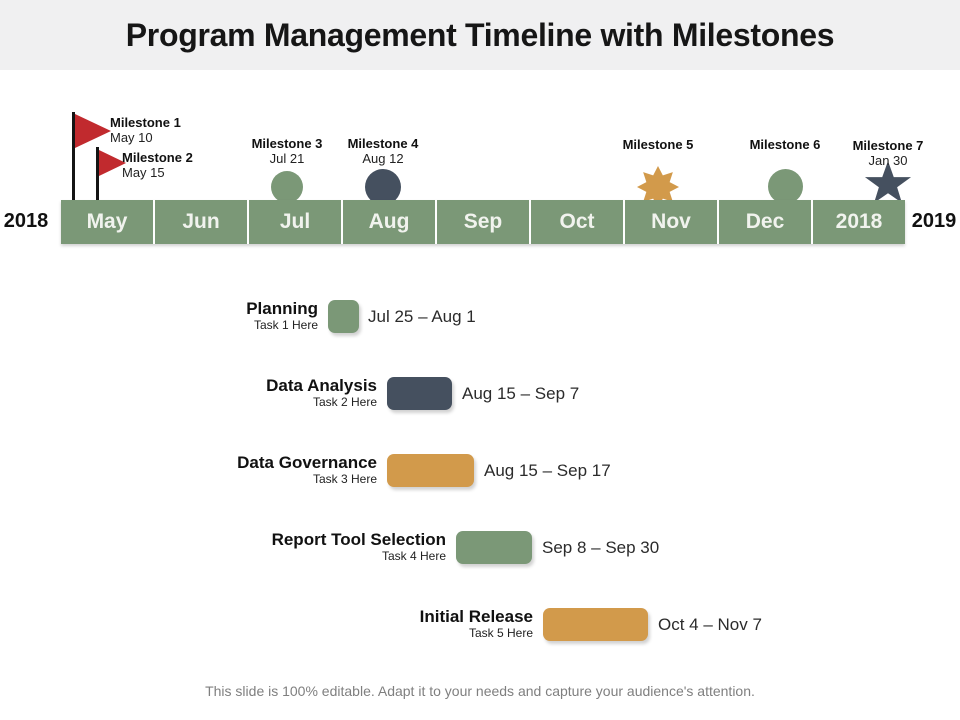 The height and width of the screenshot is (720, 960). Describe the element at coordinates (888, 160) in the screenshot. I see `milestone-date: Jan 30` at that location.